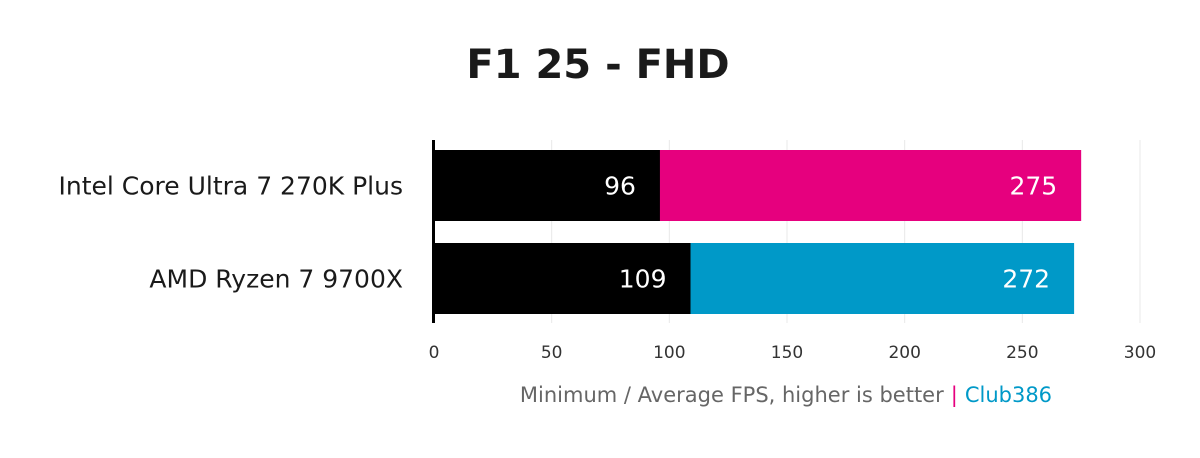  I want to click on x-axis-label-text: Minimum / Average FPS, higher is better, so click(732, 395).